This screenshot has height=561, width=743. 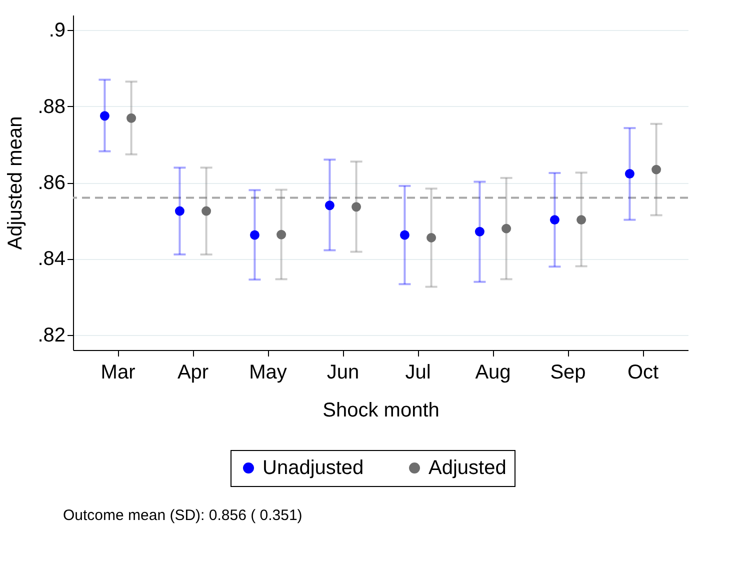 What do you see at coordinates (381, 411) in the screenshot?
I see `x-axis-title: Shock month` at bounding box center [381, 411].